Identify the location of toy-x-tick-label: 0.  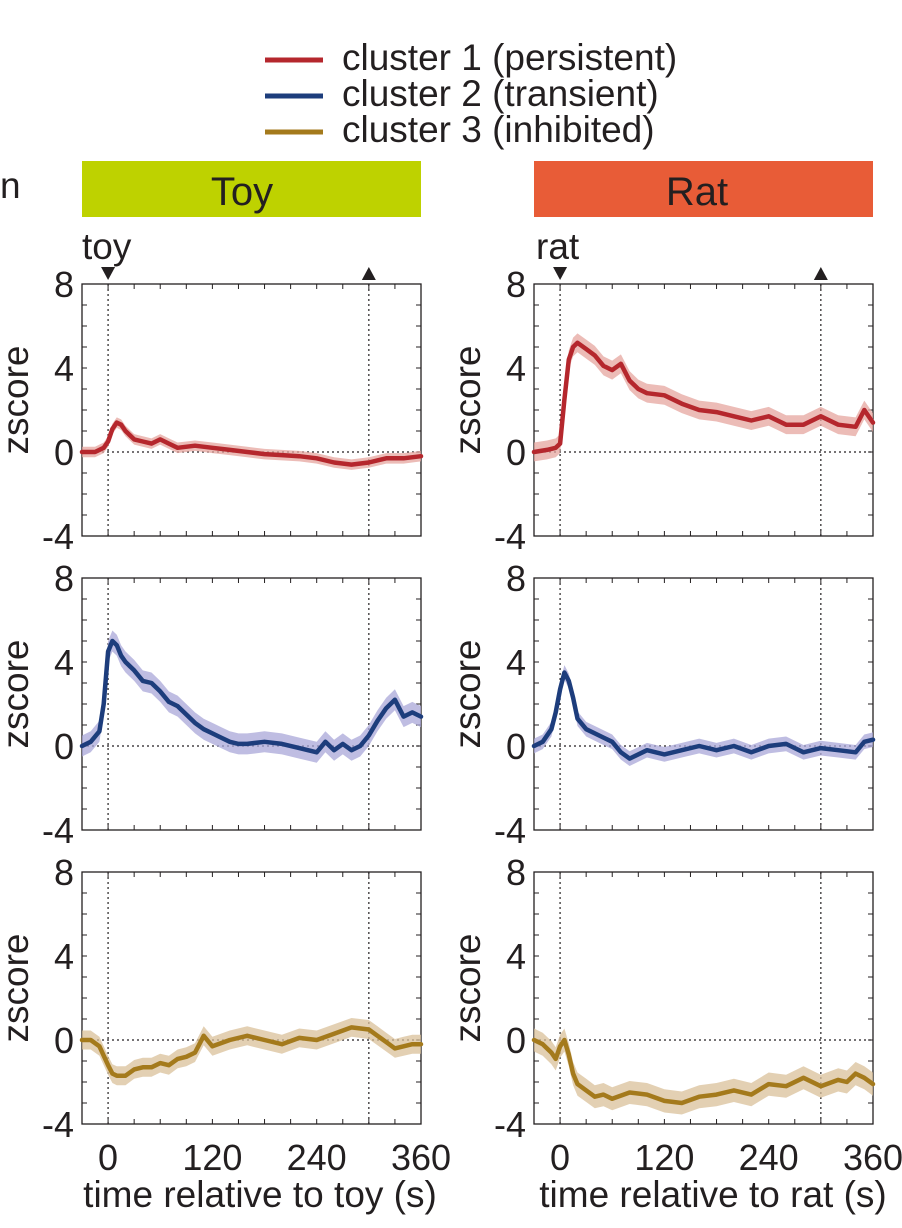
(108, 1157).